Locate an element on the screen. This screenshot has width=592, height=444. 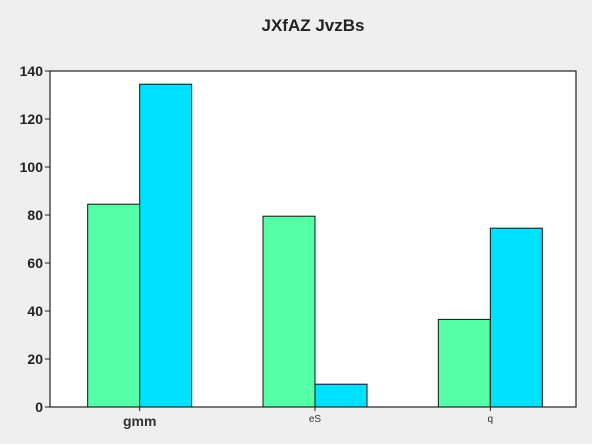
x-tick-label-gmm: gmm is located at coordinates (139, 421).